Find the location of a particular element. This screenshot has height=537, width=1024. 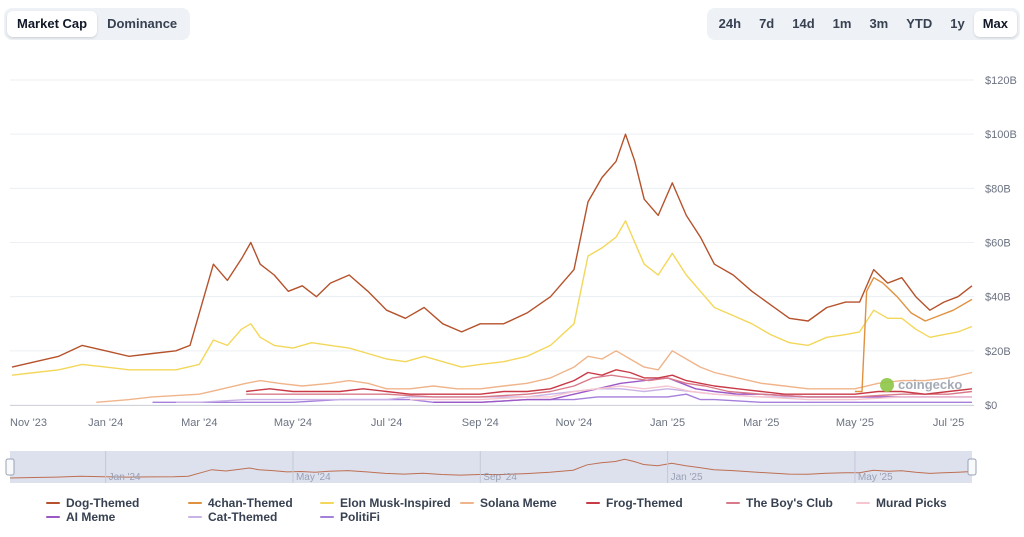

navigator-right-handle is located at coordinates (972, 467).